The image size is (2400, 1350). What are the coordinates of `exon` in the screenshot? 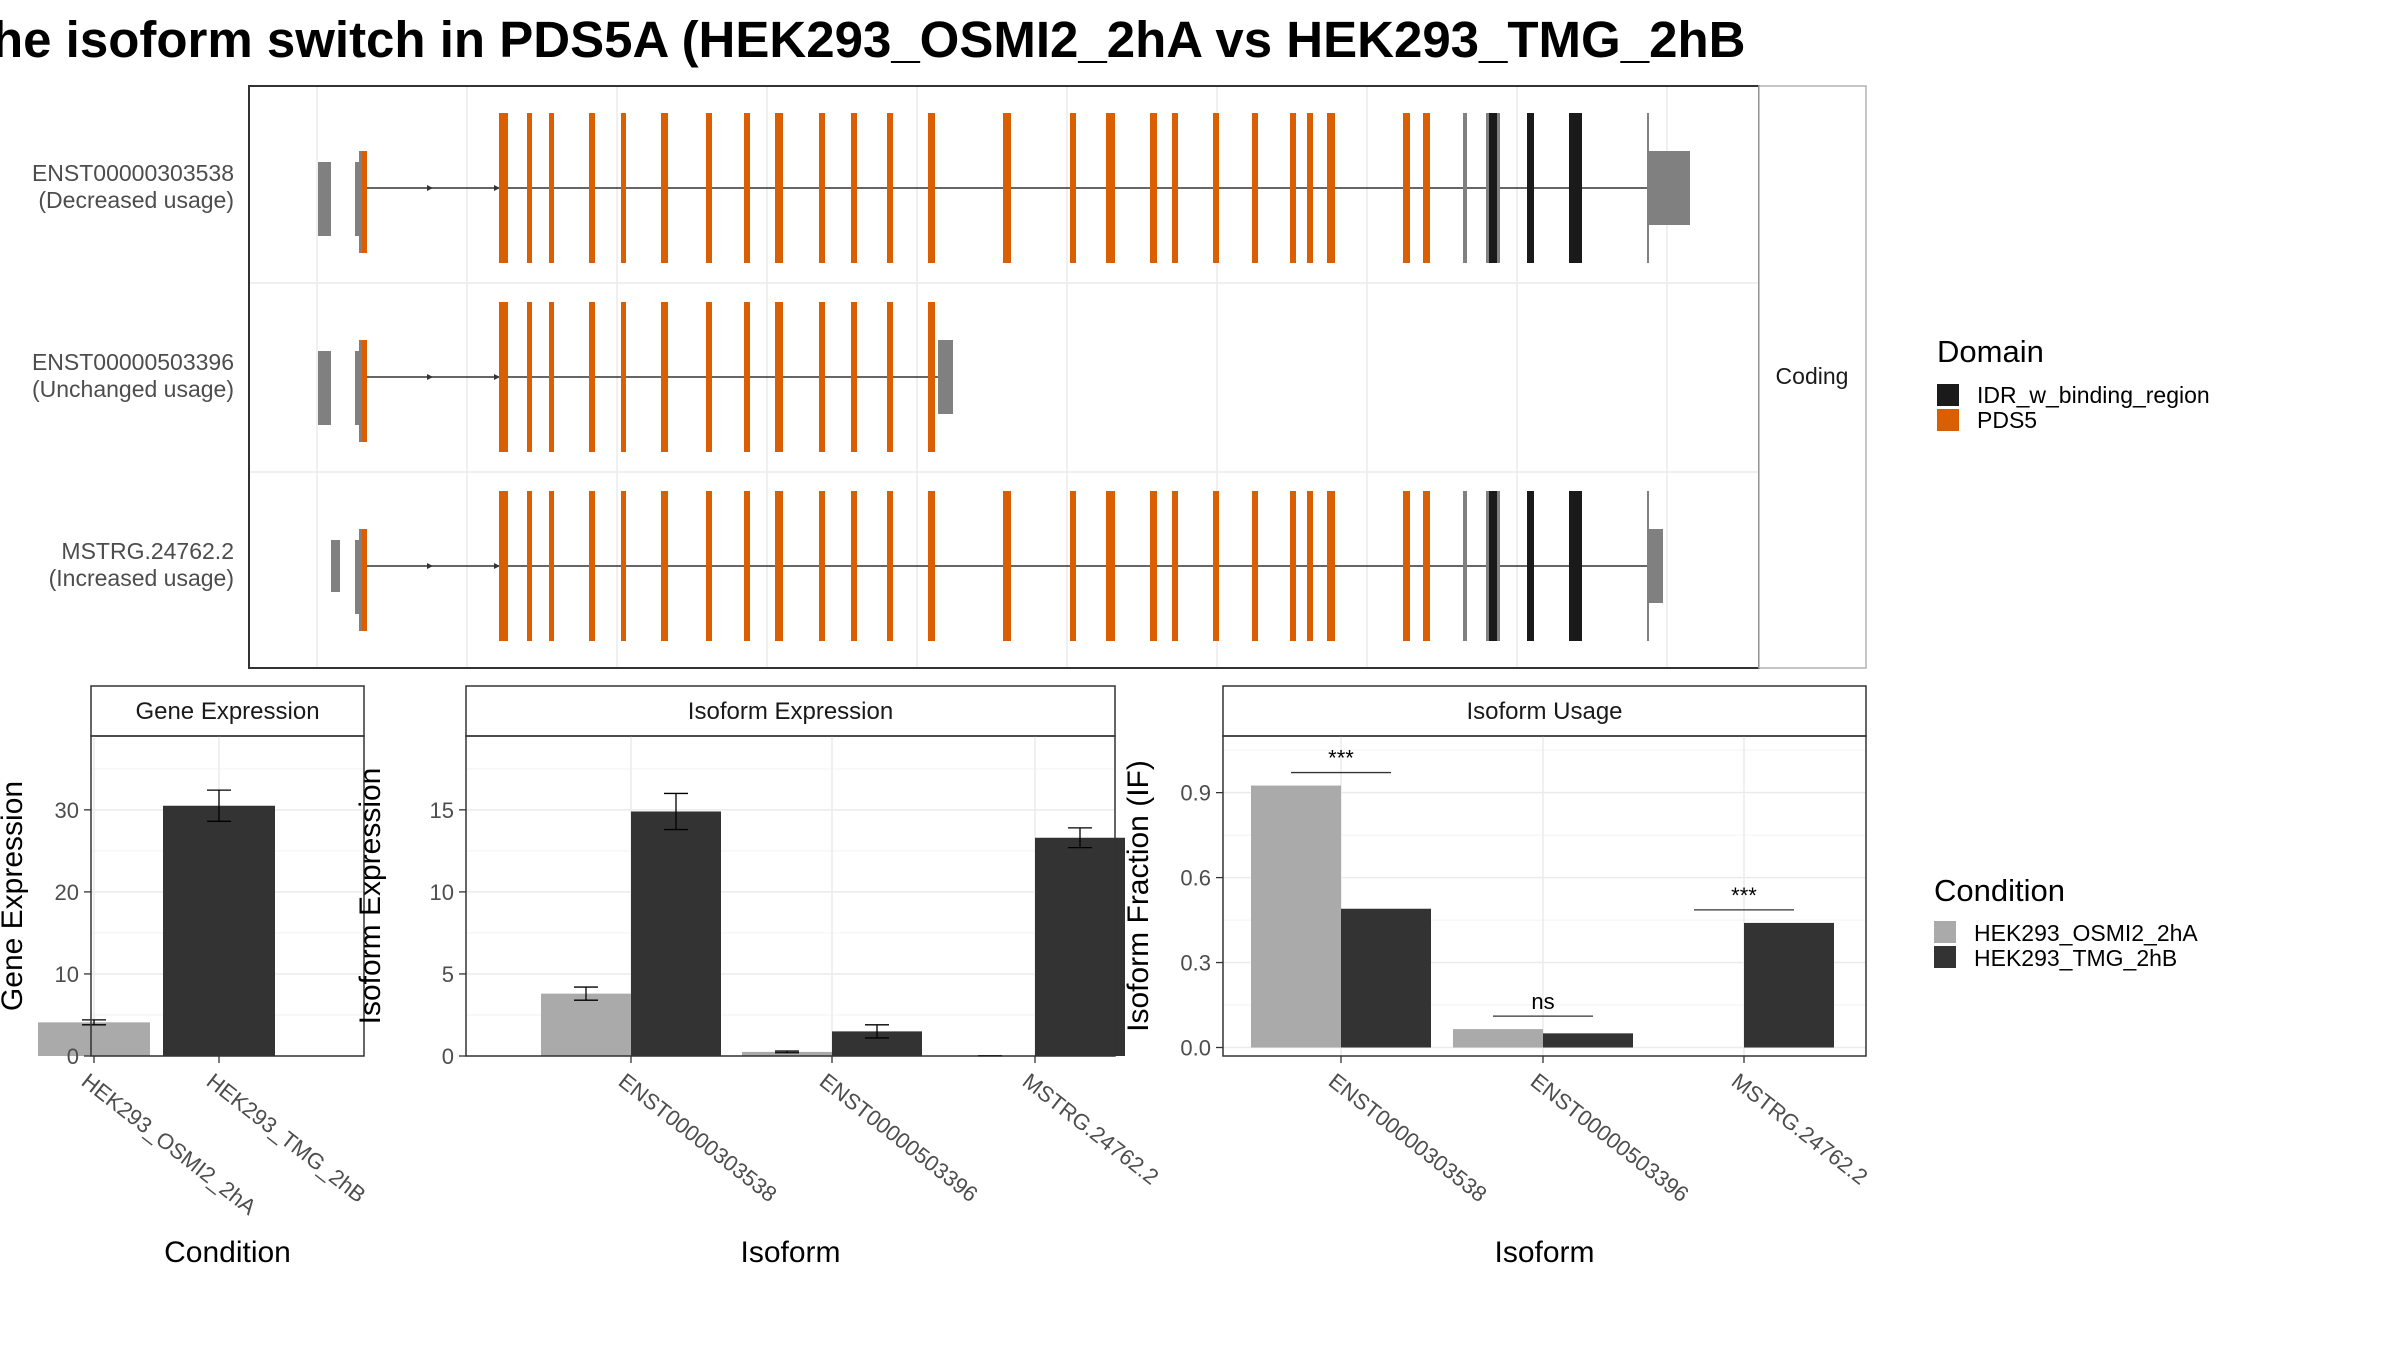 It's located at (1465, 566).